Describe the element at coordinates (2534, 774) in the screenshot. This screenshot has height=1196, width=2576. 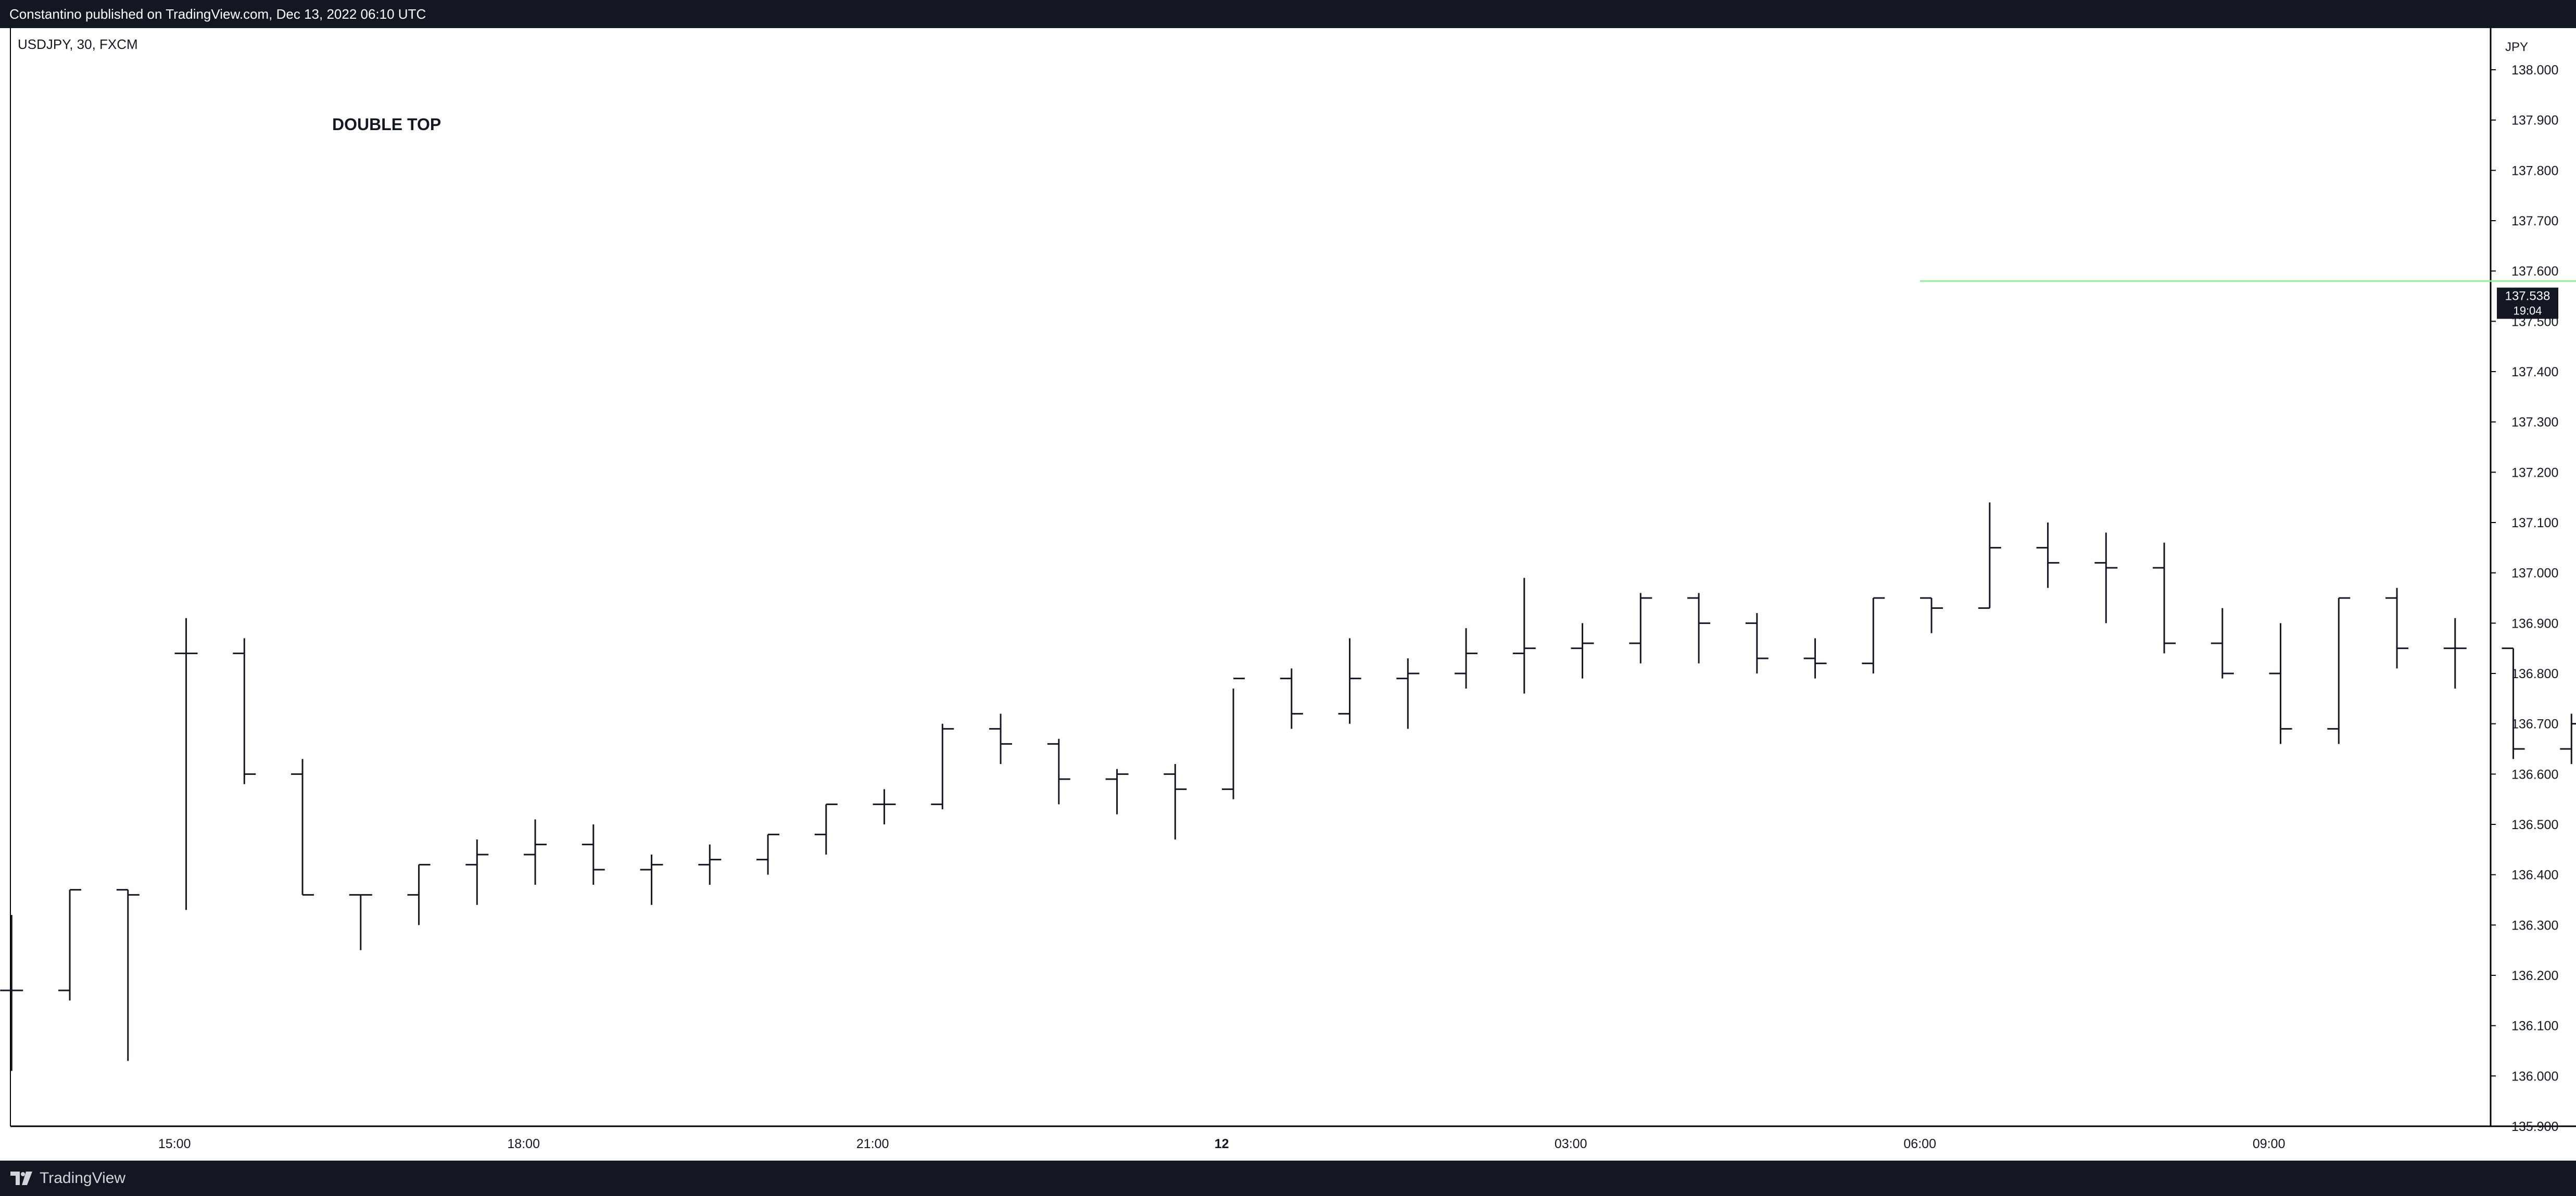
I see `y-tick-label: 136.600` at that location.